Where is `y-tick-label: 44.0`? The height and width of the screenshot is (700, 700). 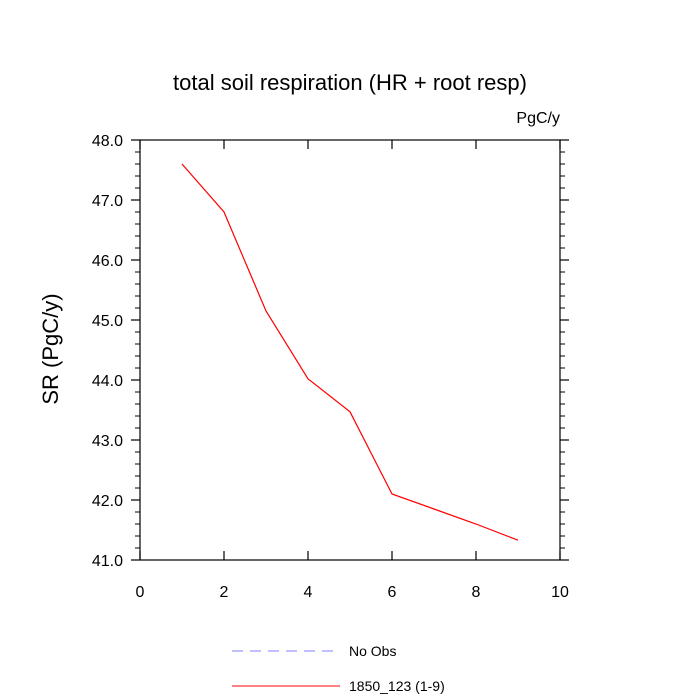 y-tick-label: 44.0 is located at coordinates (107, 381).